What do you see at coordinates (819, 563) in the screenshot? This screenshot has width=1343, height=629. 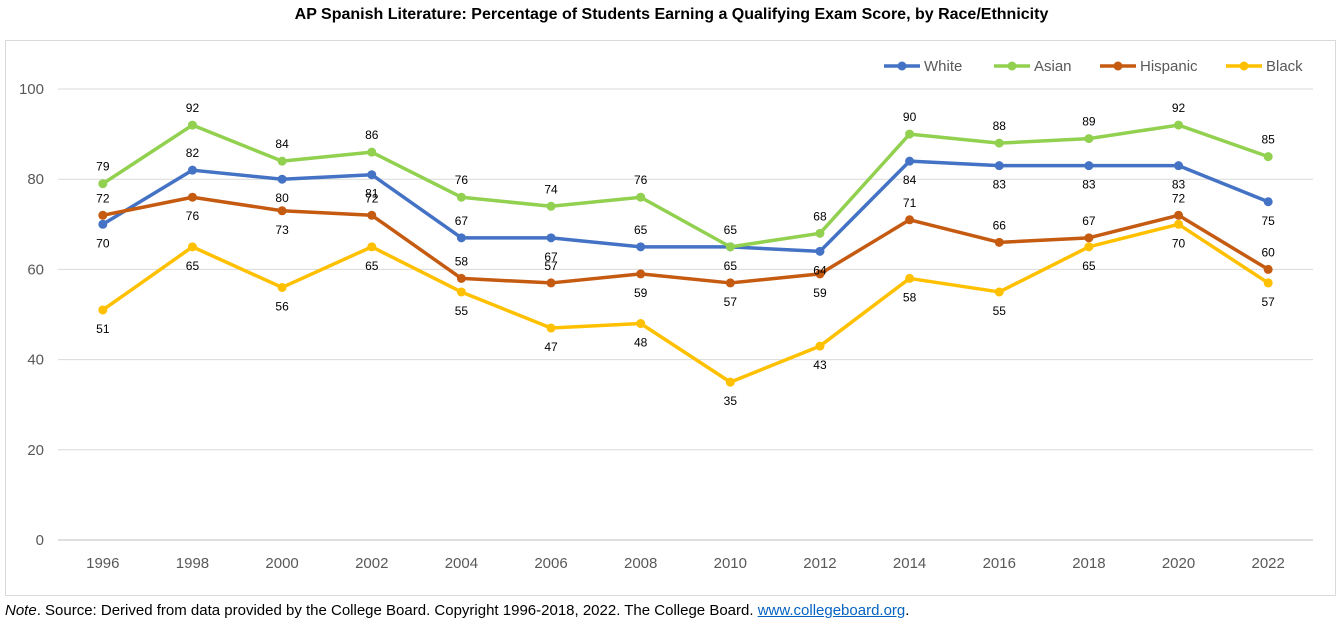 I see `x-tick-label: 2012` at bounding box center [819, 563].